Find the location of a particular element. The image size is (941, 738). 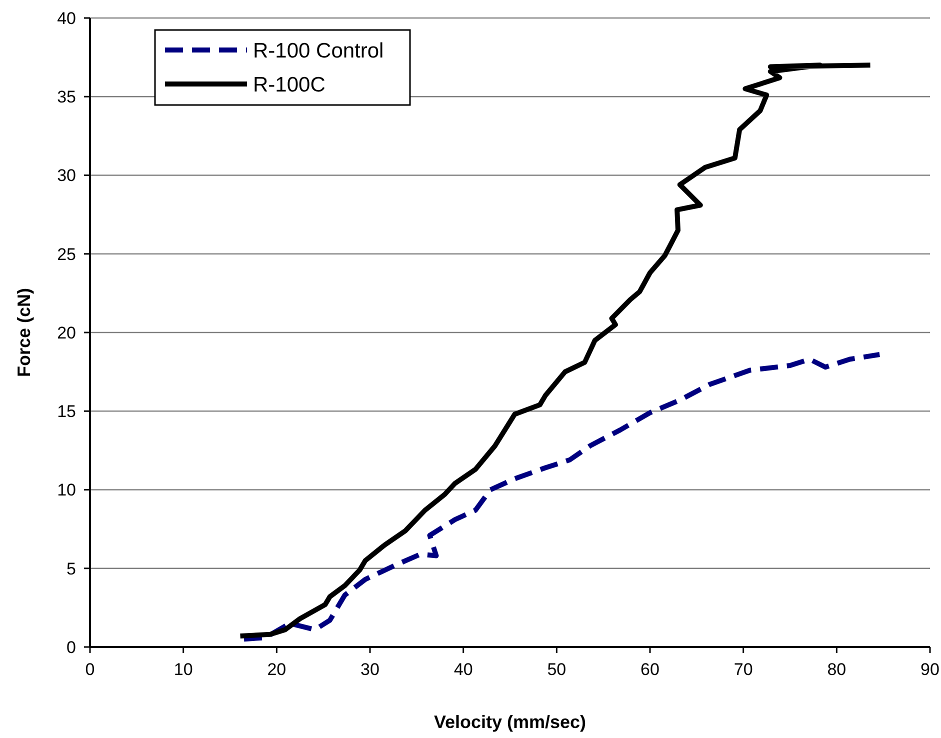

x-tick-label: 10 is located at coordinates (183, 669).